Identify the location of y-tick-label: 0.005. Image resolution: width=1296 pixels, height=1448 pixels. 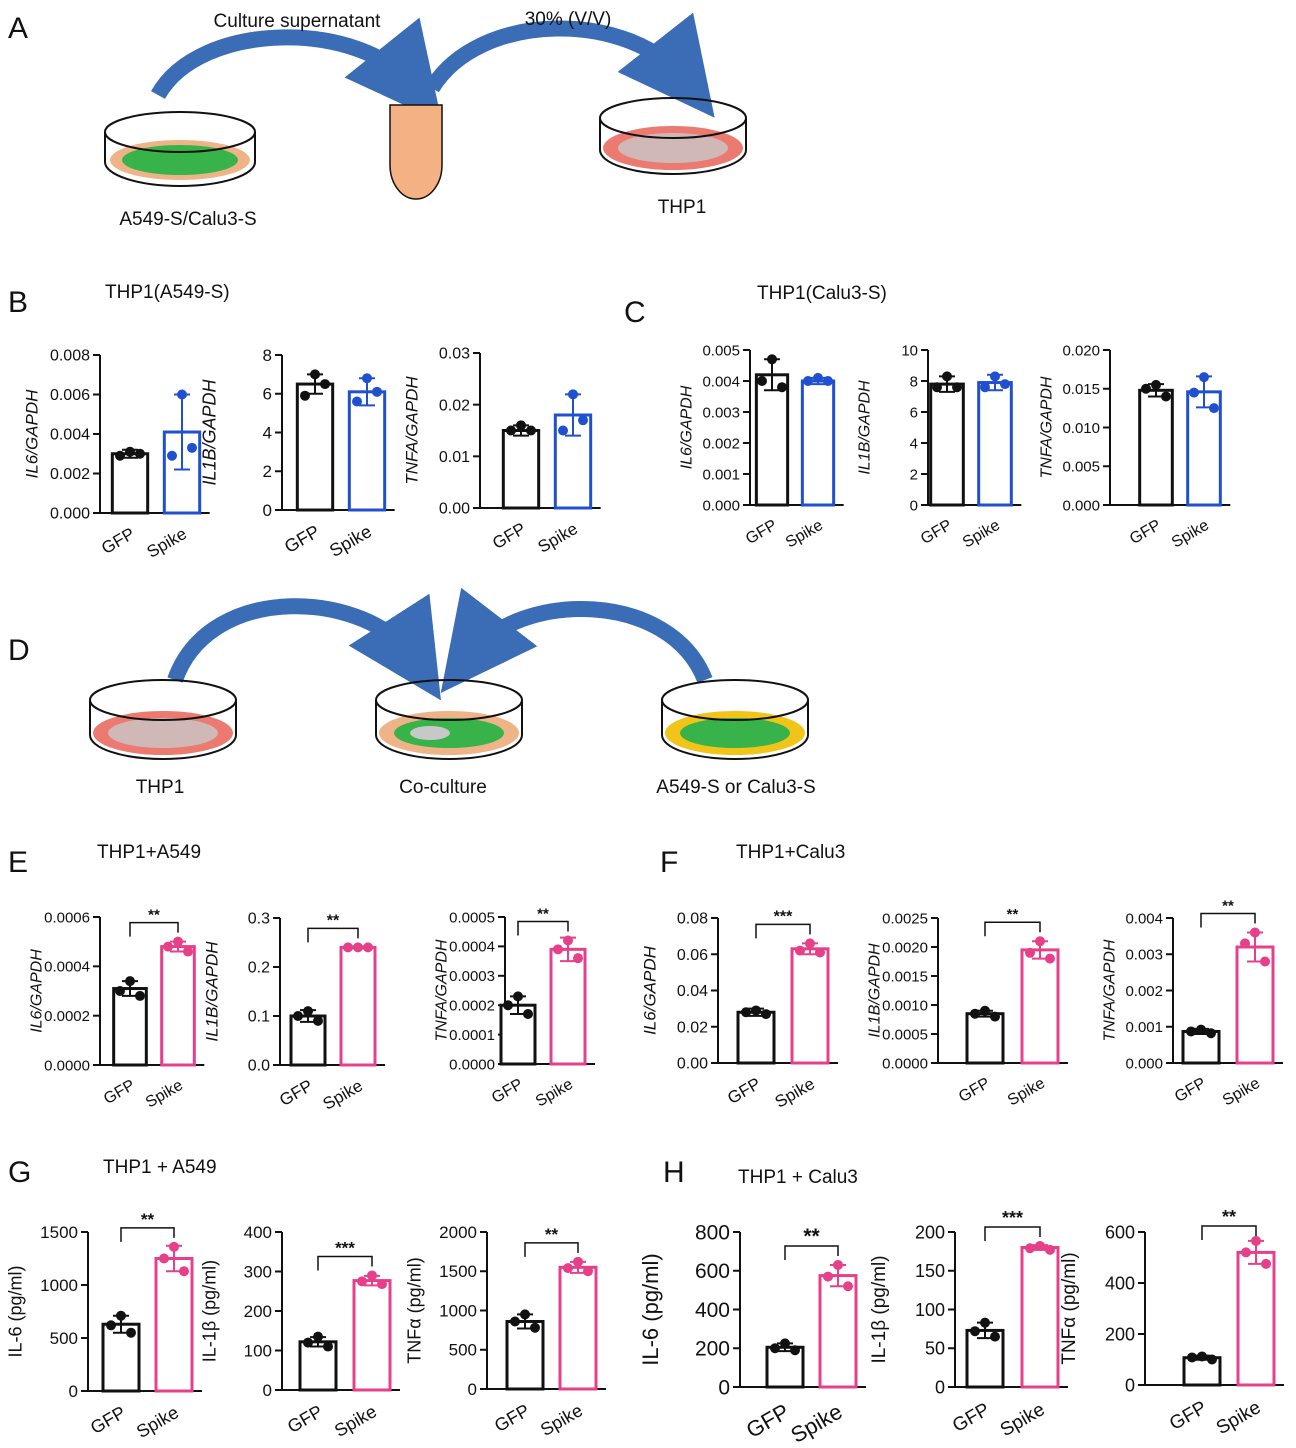
(721, 350).